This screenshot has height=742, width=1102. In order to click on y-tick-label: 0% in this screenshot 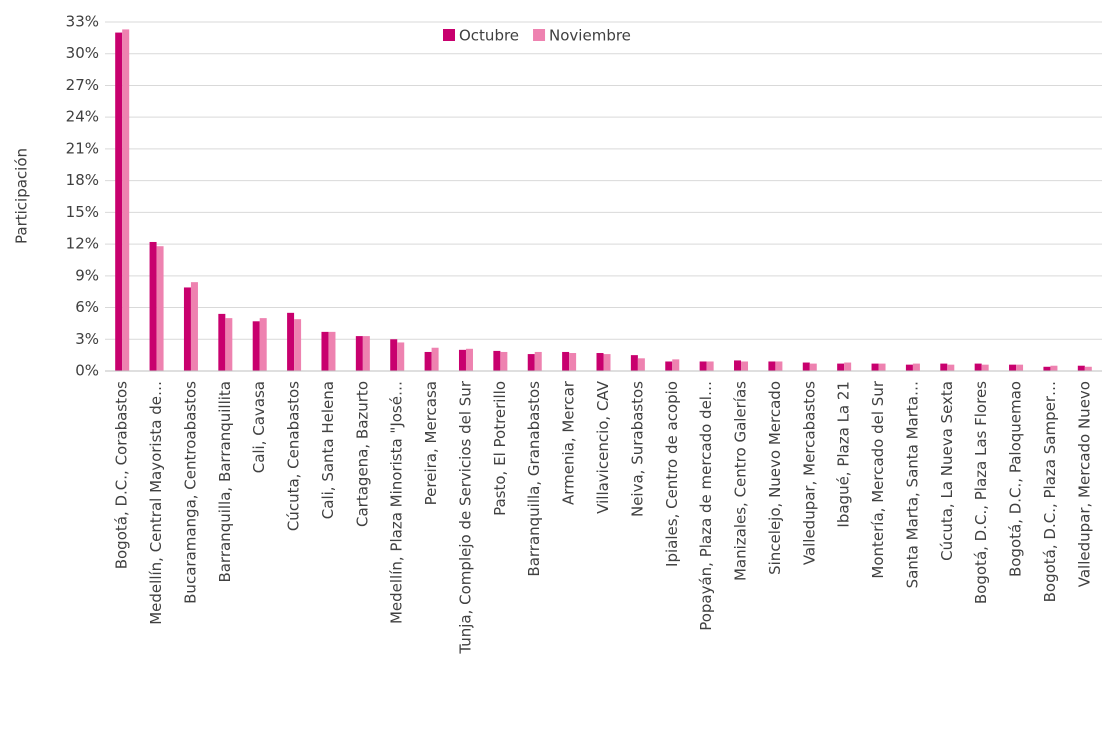, I will do `click(87, 371)`.